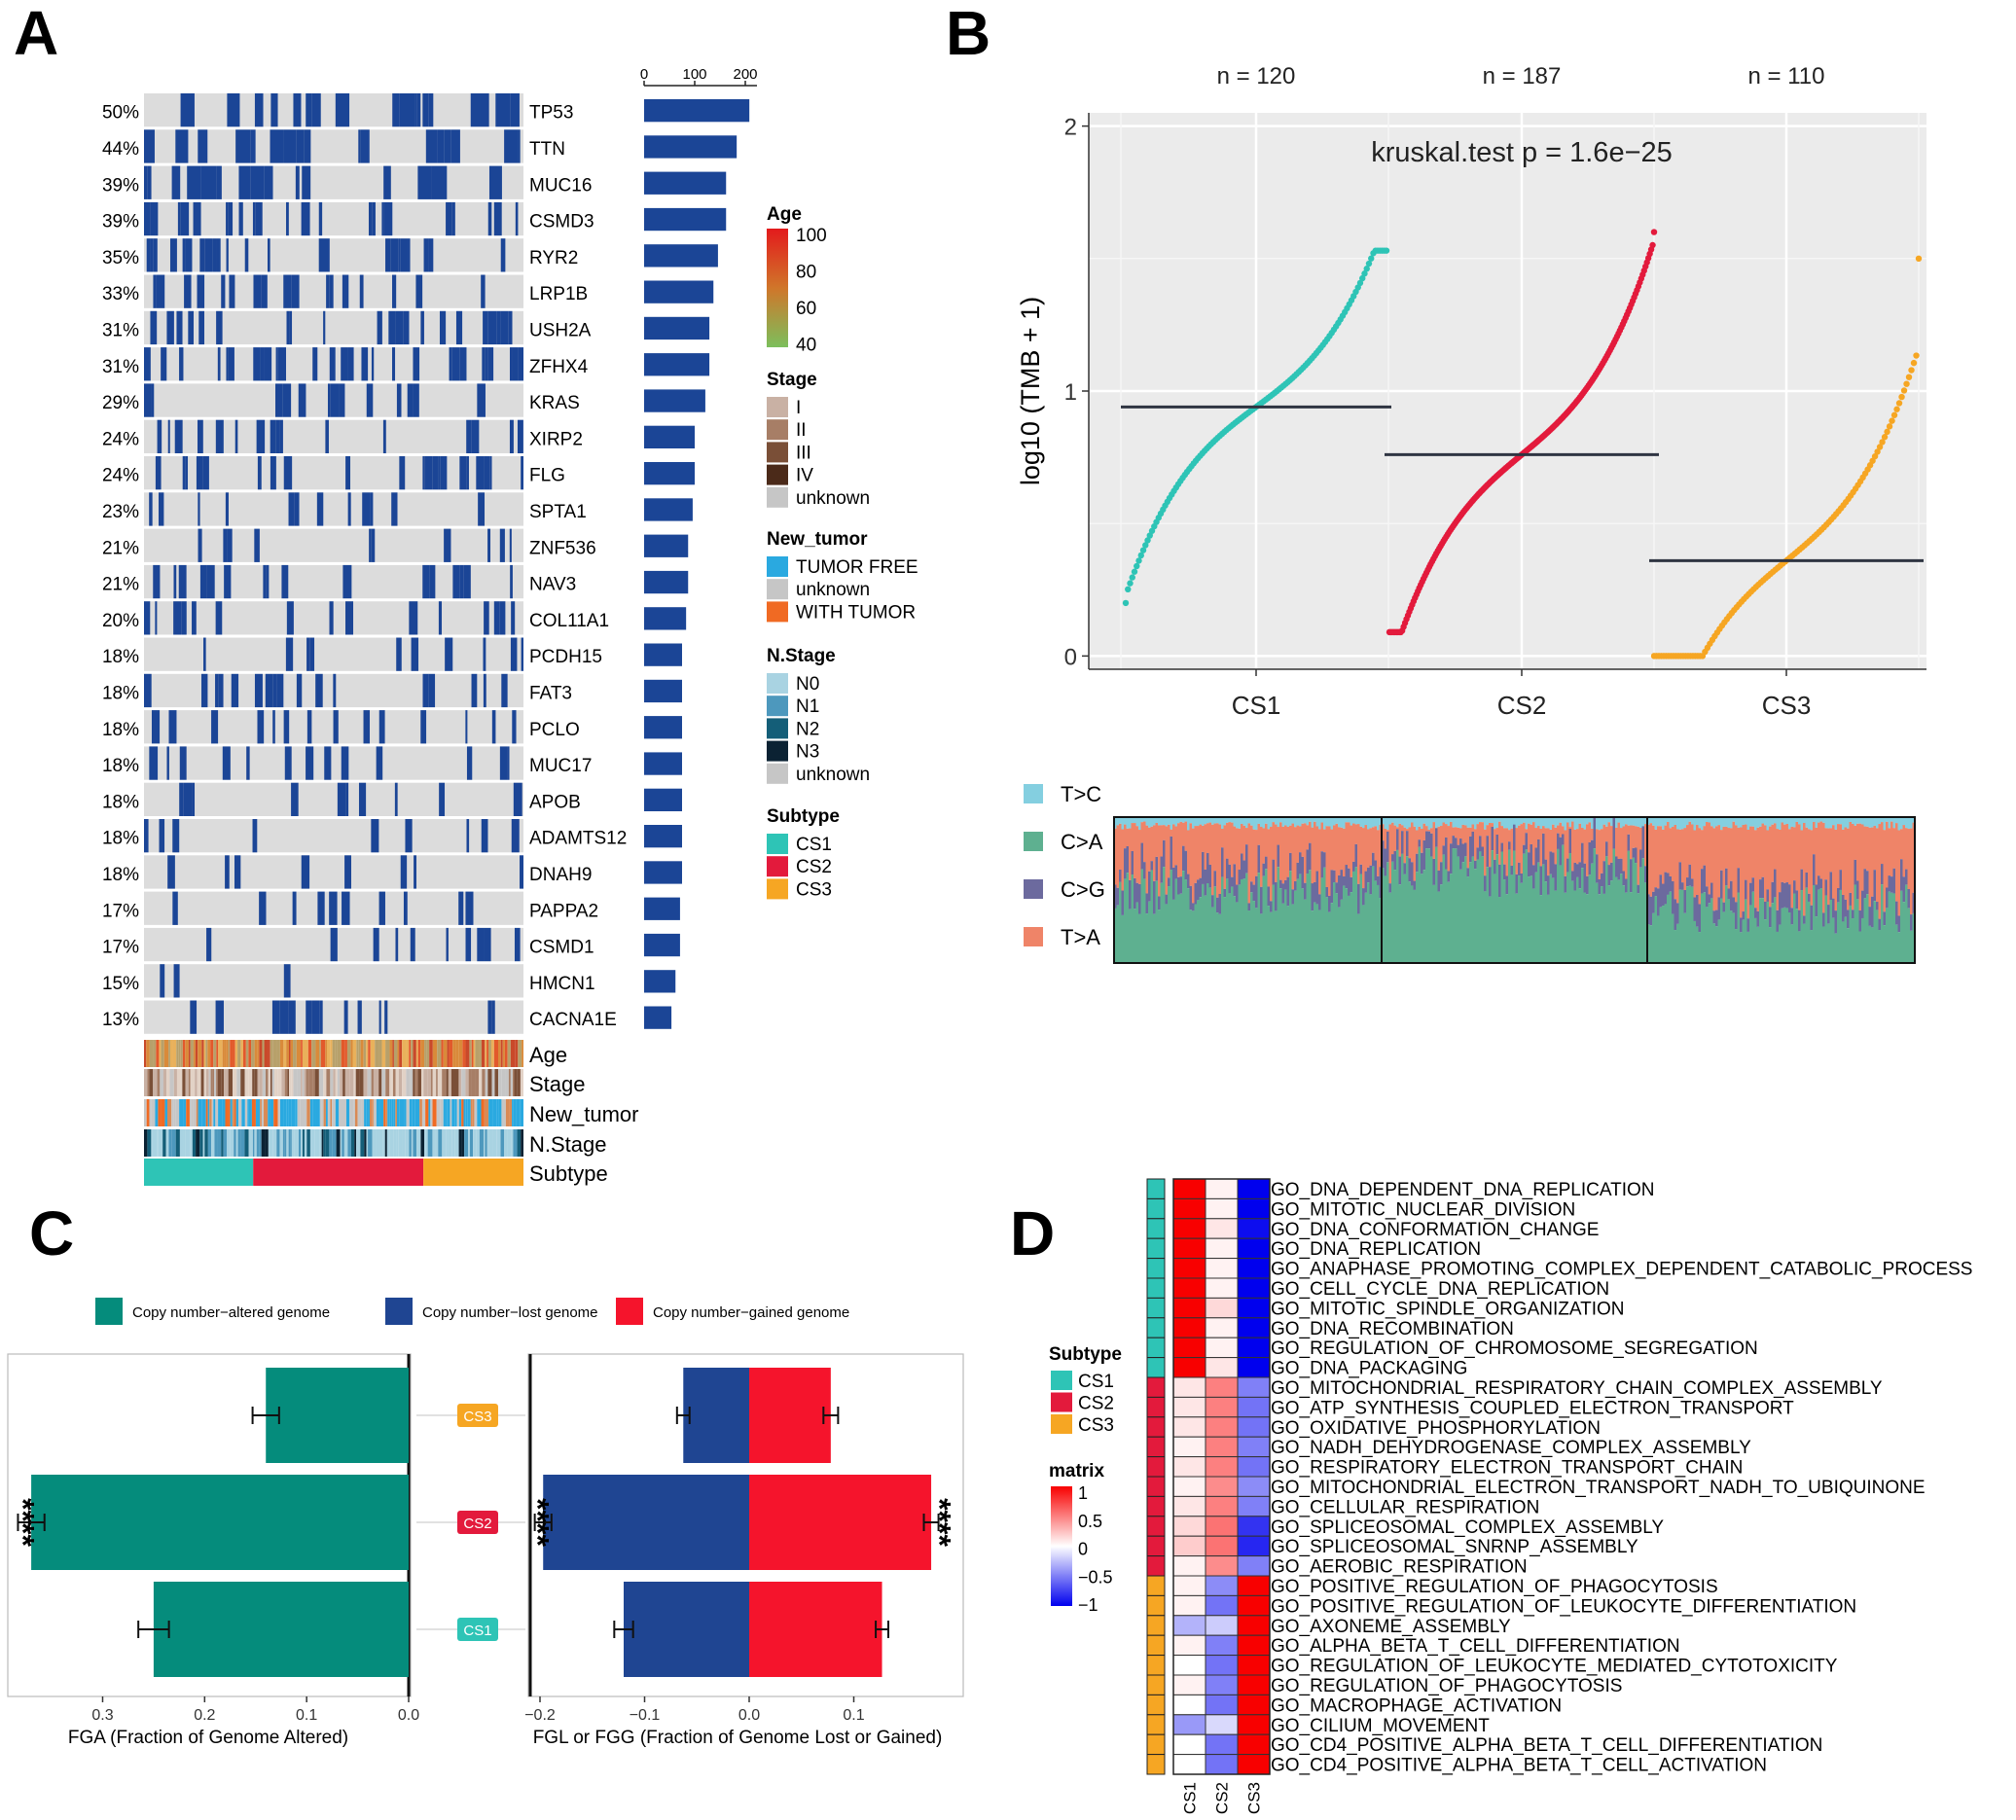 The height and width of the screenshot is (1820, 2016). What do you see at coordinates (749, 1715) in the screenshot?
I see `x-axis-tick-label: 0.0` at bounding box center [749, 1715].